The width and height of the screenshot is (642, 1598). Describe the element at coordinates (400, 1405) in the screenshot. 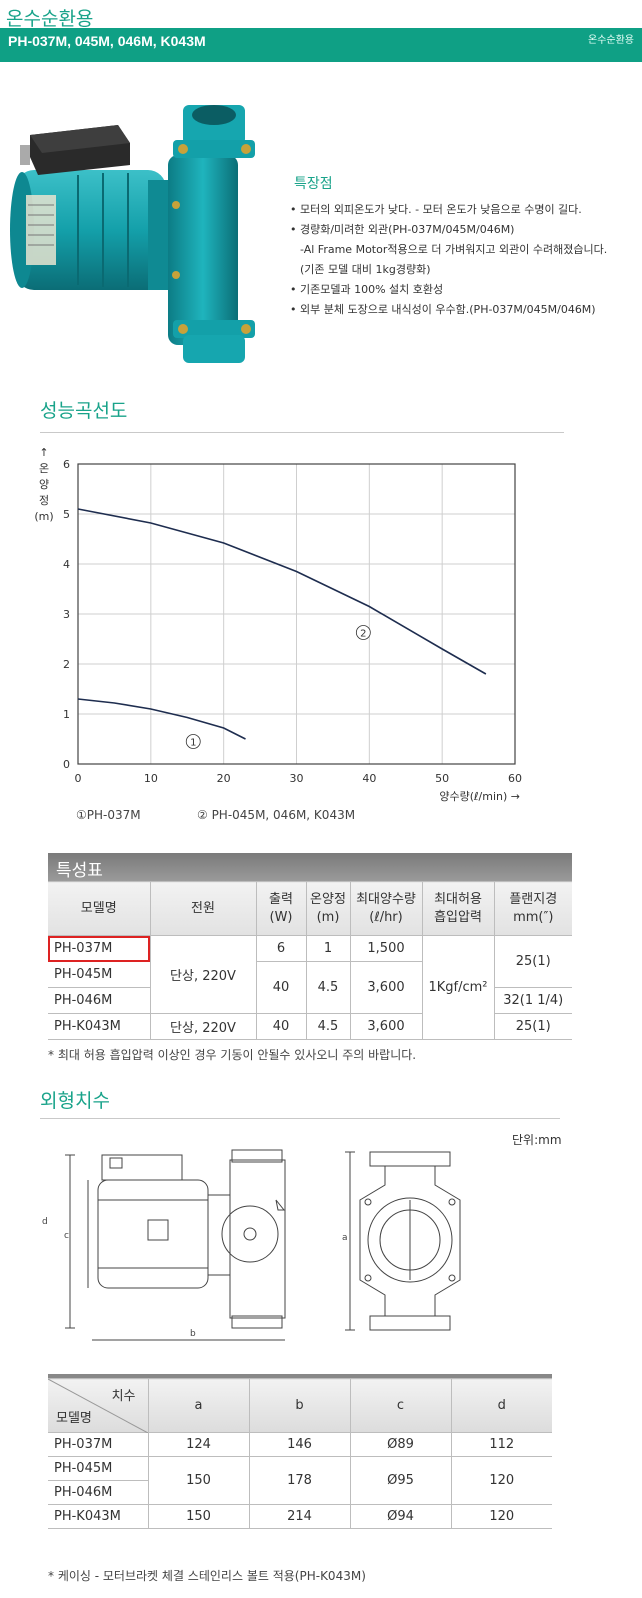

I see `col-header-c: c` at that location.